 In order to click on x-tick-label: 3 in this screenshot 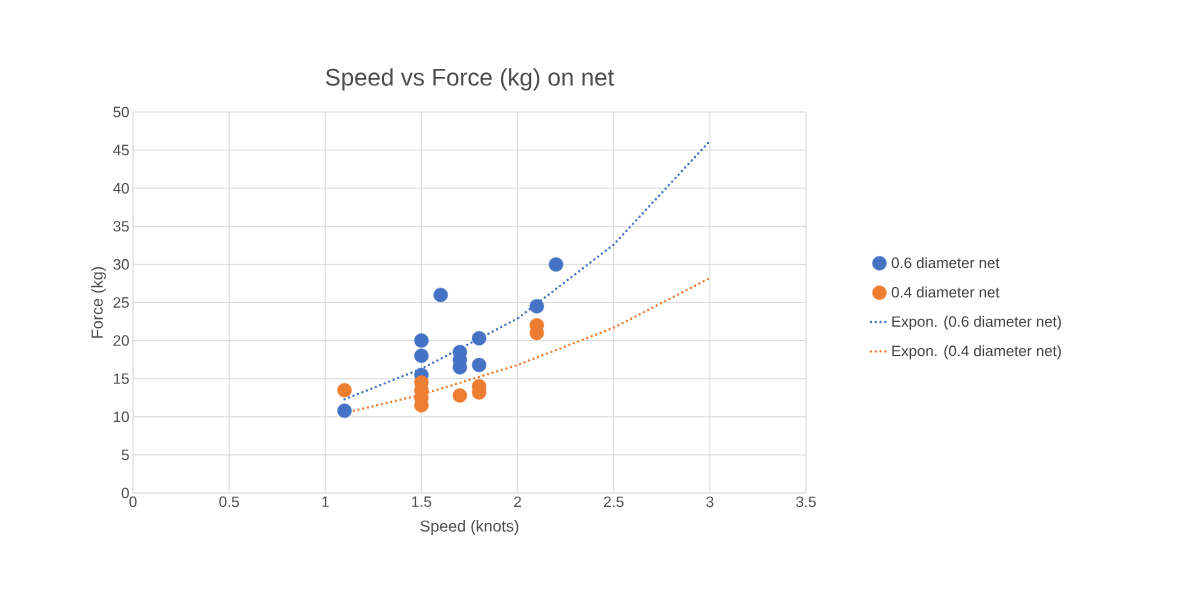, I will do `click(710, 502)`.